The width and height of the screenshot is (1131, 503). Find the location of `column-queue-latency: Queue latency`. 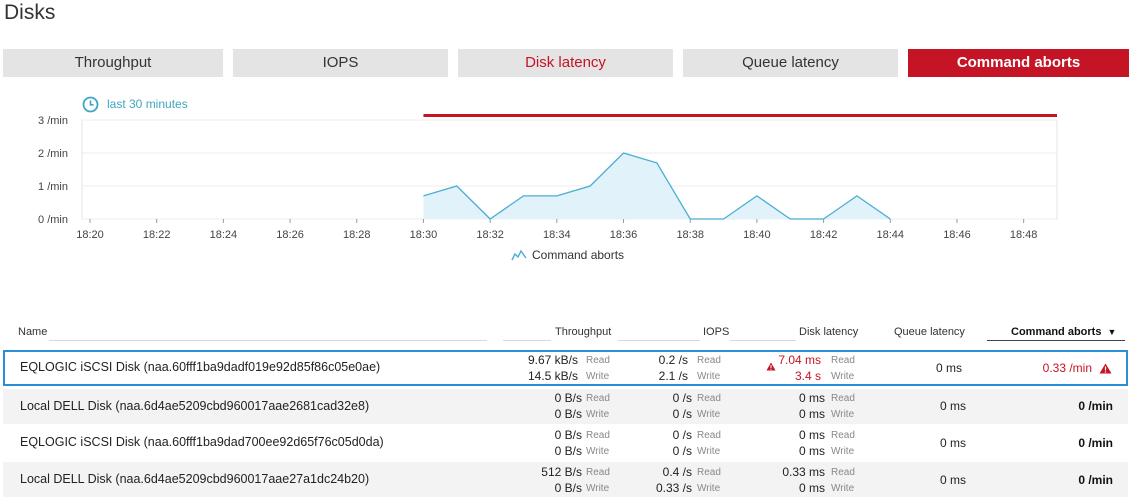

column-queue-latency: Queue latency is located at coordinates (929, 332).